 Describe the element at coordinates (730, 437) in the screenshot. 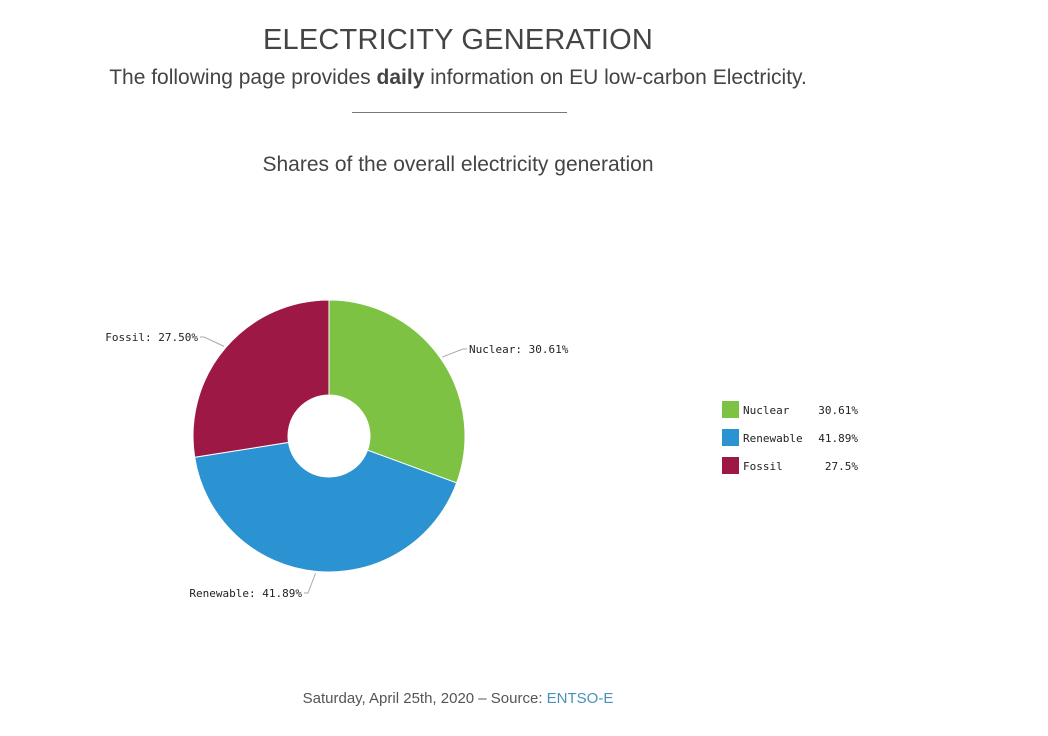

I see `legend-swatch-renewable` at that location.